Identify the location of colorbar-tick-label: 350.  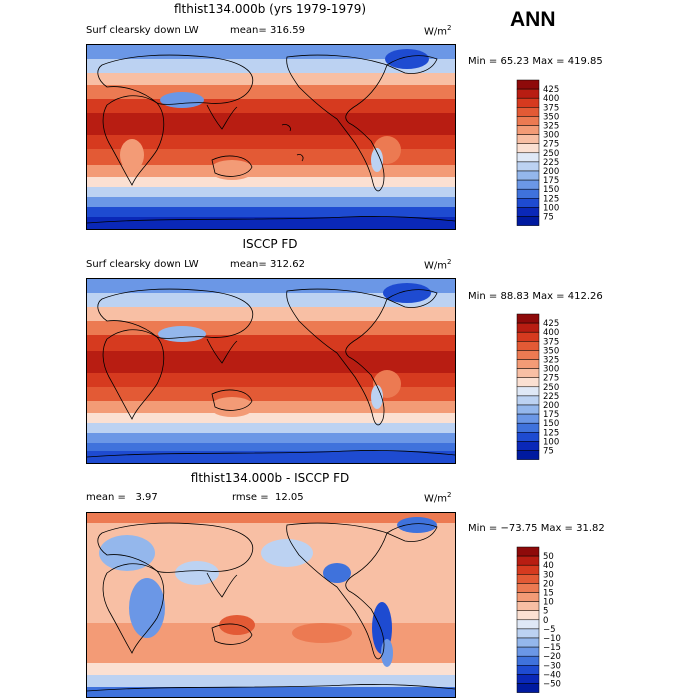
(551, 117).